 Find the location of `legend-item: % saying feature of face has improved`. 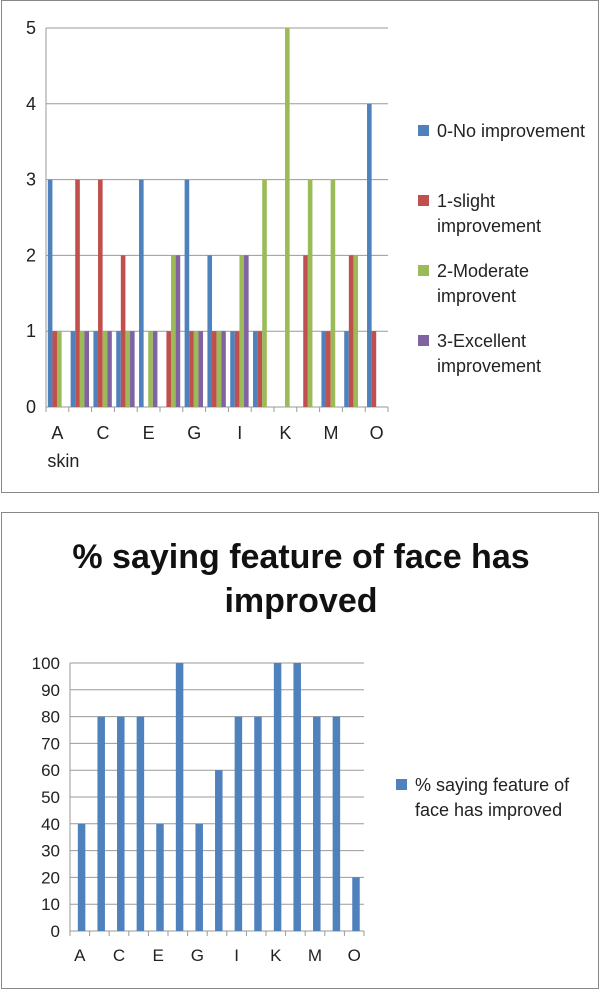

legend-item: % saying feature of face has improved is located at coordinates (496, 798).